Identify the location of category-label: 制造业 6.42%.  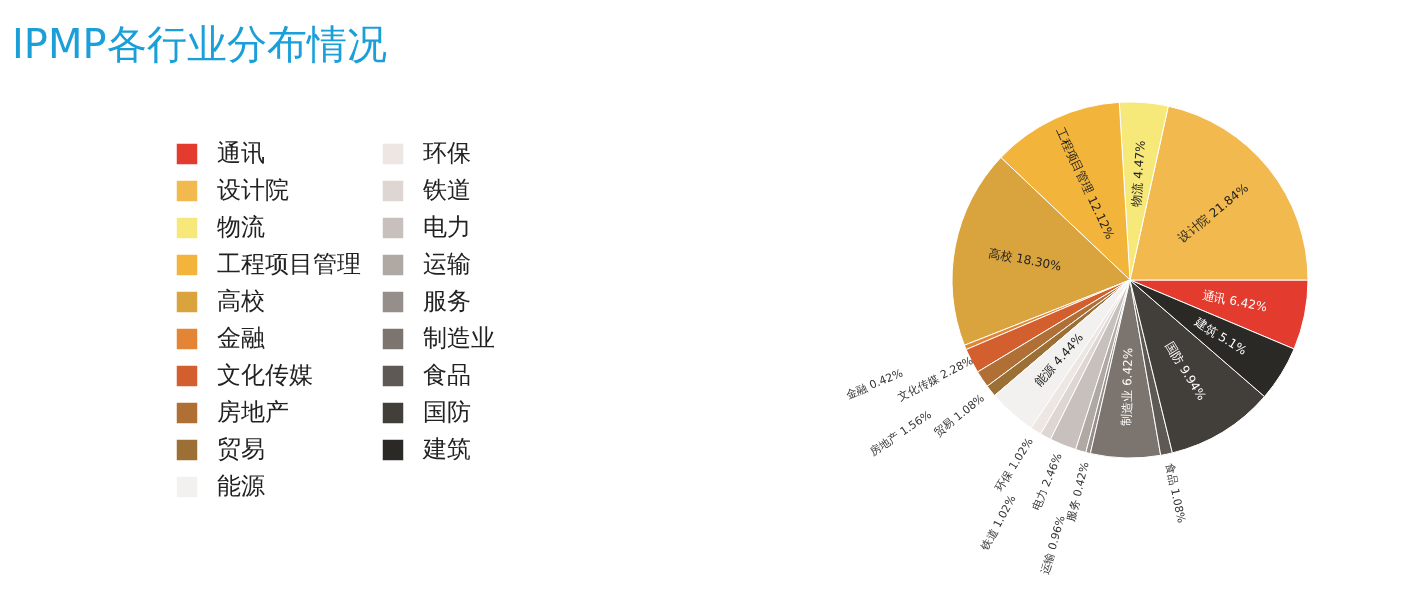
(1127, 386).